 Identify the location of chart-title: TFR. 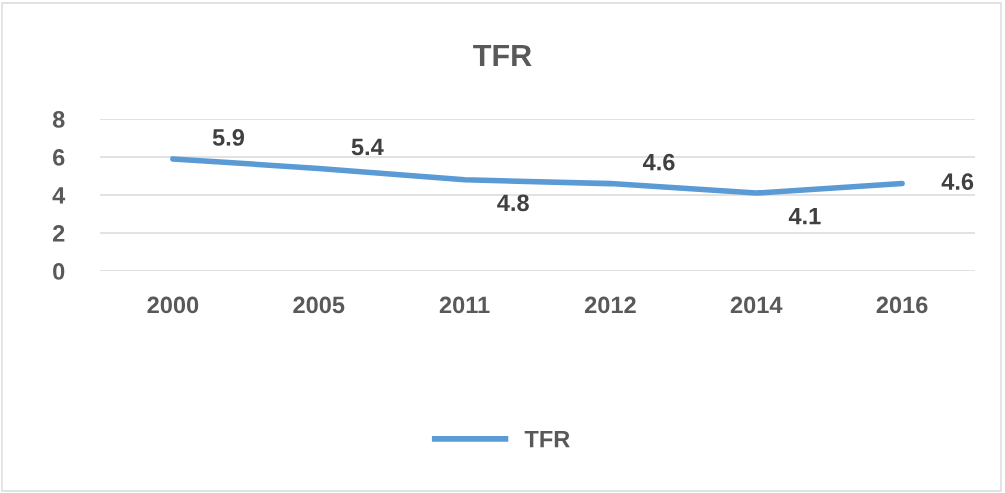
(502, 55).